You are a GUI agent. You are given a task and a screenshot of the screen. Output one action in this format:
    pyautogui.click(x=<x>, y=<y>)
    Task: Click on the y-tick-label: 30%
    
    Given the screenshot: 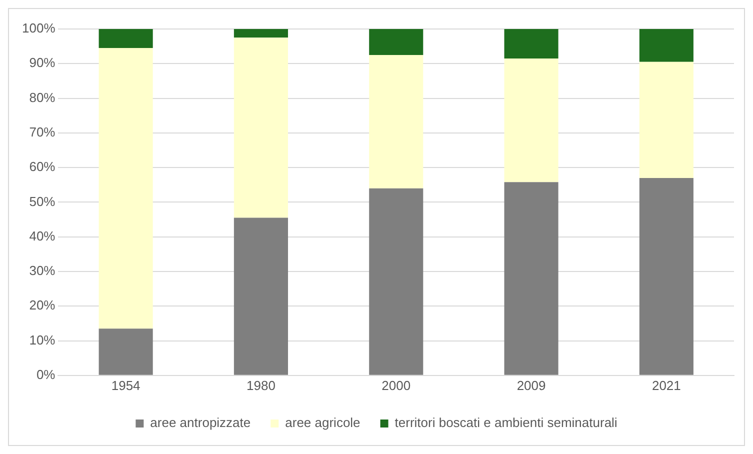 What is the action you would take?
    pyautogui.click(x=42, y=270)
    